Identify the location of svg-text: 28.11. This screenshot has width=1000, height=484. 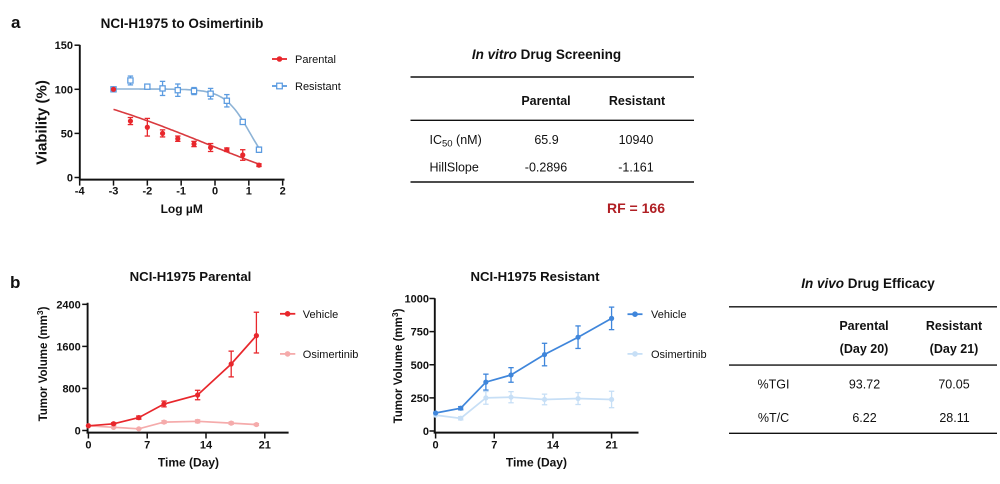
(954, 418).